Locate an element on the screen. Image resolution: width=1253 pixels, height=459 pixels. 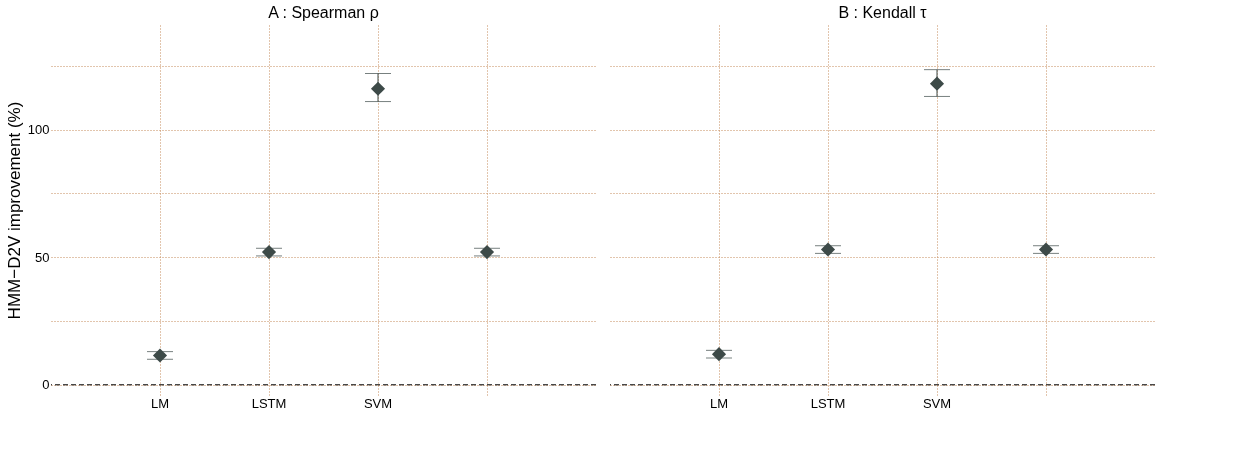
chart-title: A : Spearman ρ is located at coordinates (323, 12).